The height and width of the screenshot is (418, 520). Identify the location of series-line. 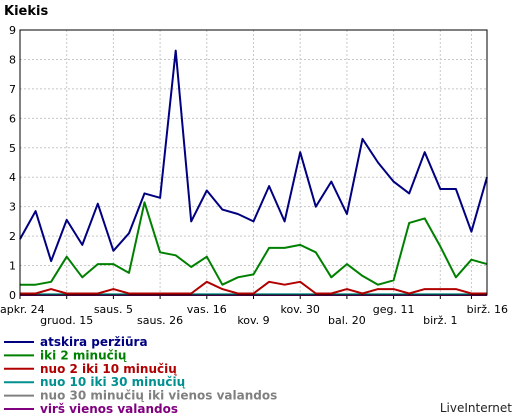
(253, 287).